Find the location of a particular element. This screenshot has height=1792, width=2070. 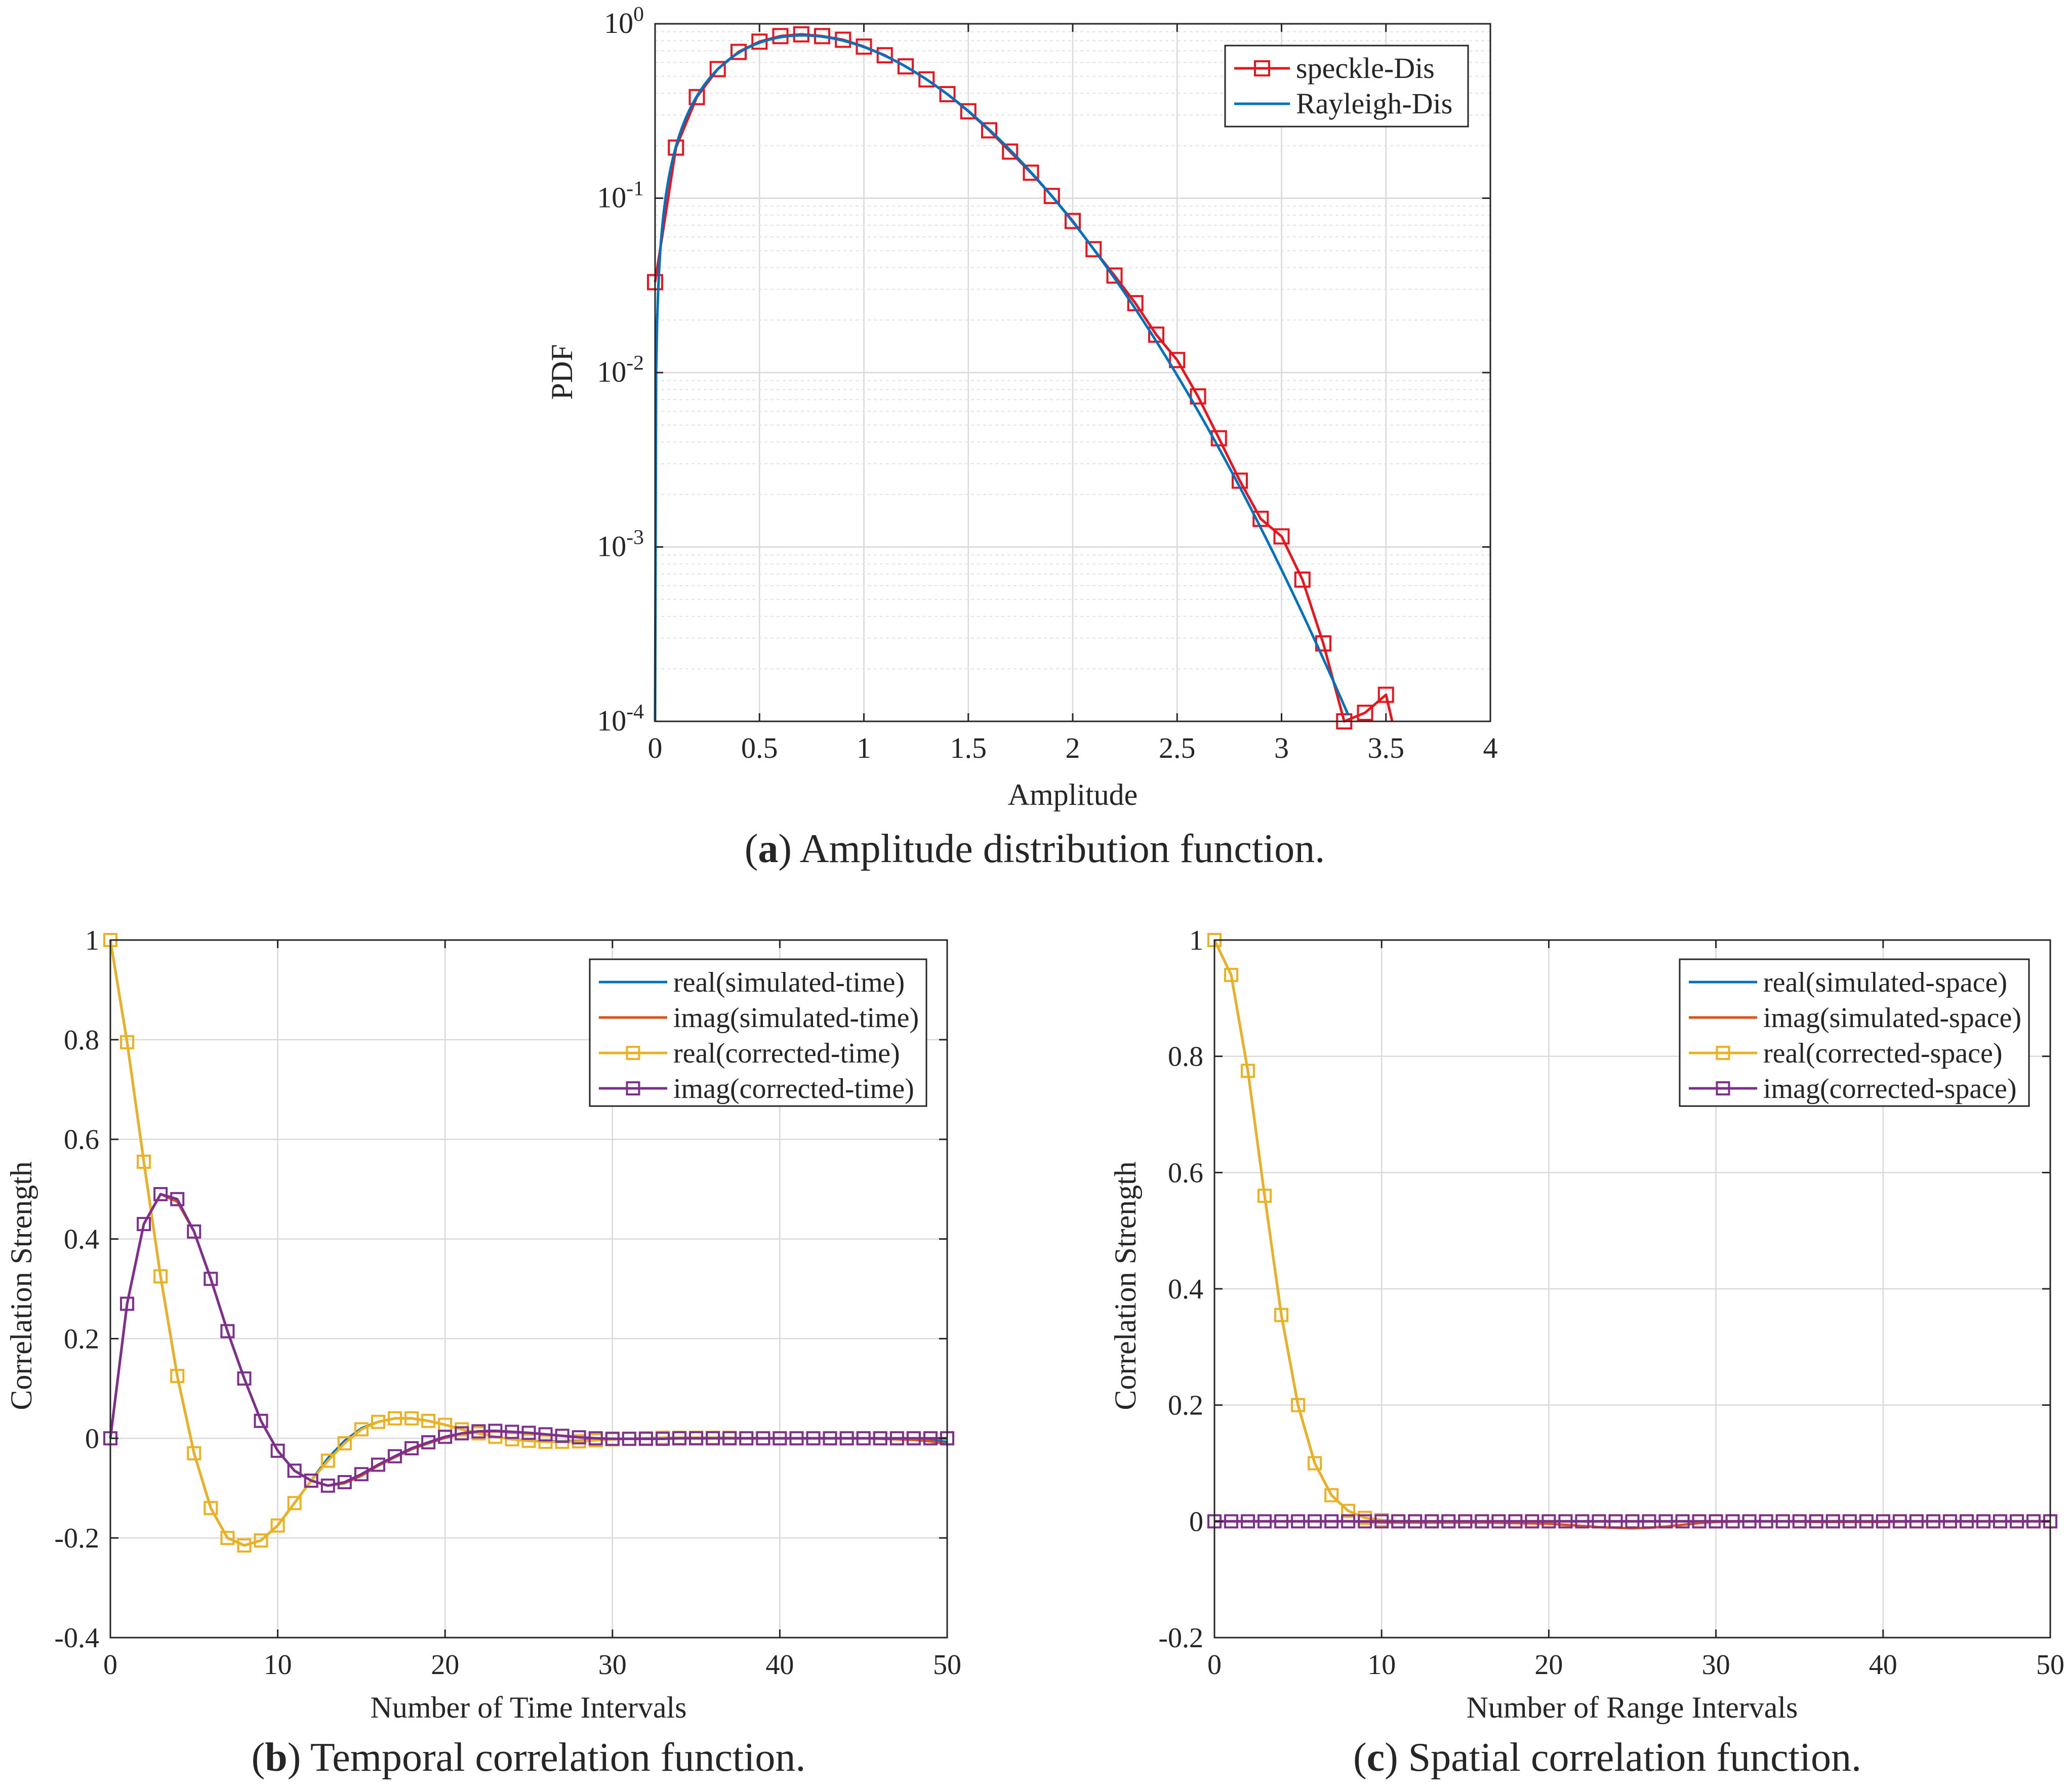

y-tick-label: 10⁻² is located at coordinates (620, 369).